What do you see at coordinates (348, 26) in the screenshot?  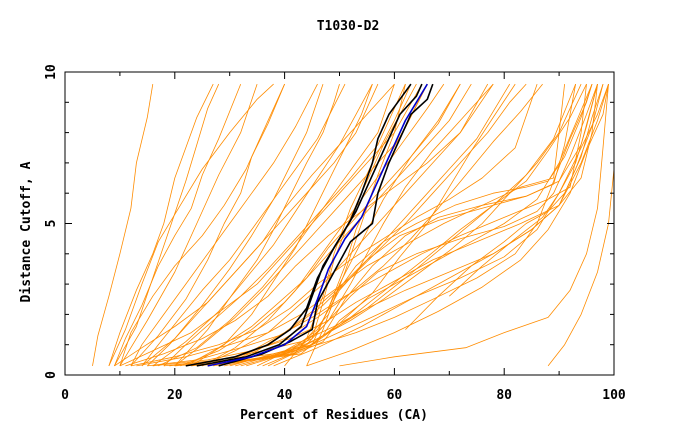 I see `chart-title: T1030-D2` at bounding box center [348, 26].